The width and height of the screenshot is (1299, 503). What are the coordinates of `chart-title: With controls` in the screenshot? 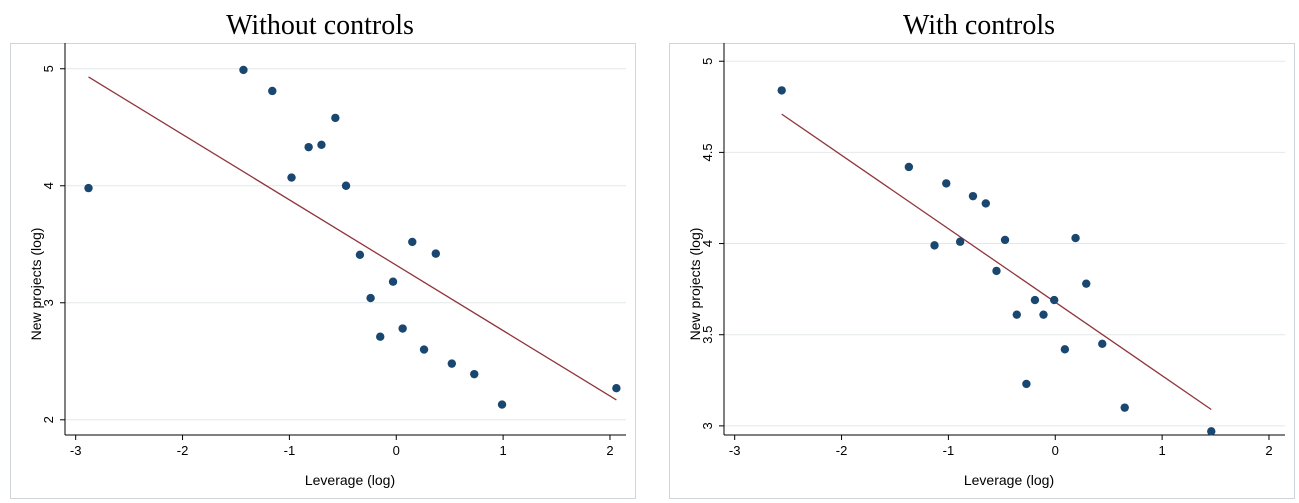 It's located at (979, 25).